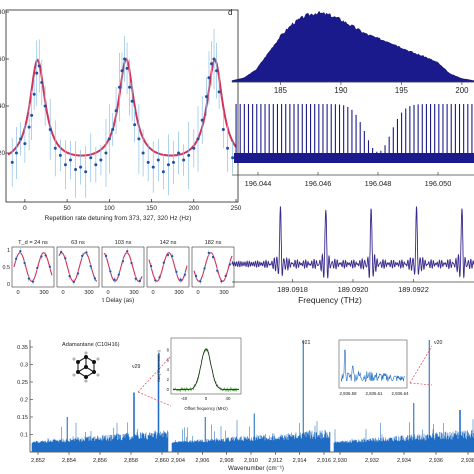 This screenshot has height=474, width=474. What do you see at coordinates (354, 158) in the screenshot?
I see `comb-baseline-band` at bounding box center [354, 158].